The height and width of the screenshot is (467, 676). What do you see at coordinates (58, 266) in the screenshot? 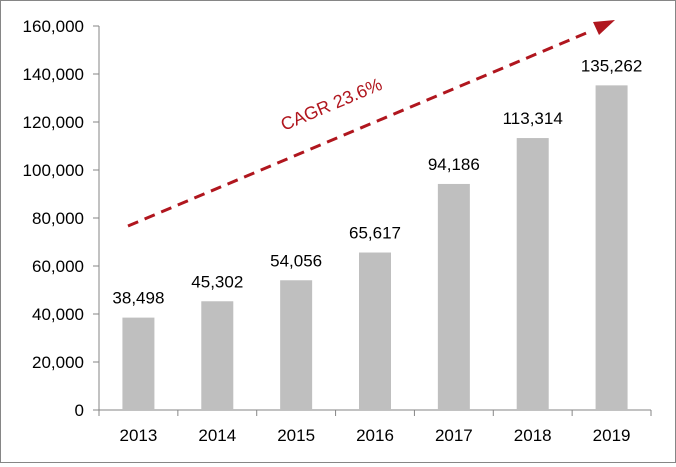
I see `y-tick-label: 60,000` at bounding box center [58, 266].